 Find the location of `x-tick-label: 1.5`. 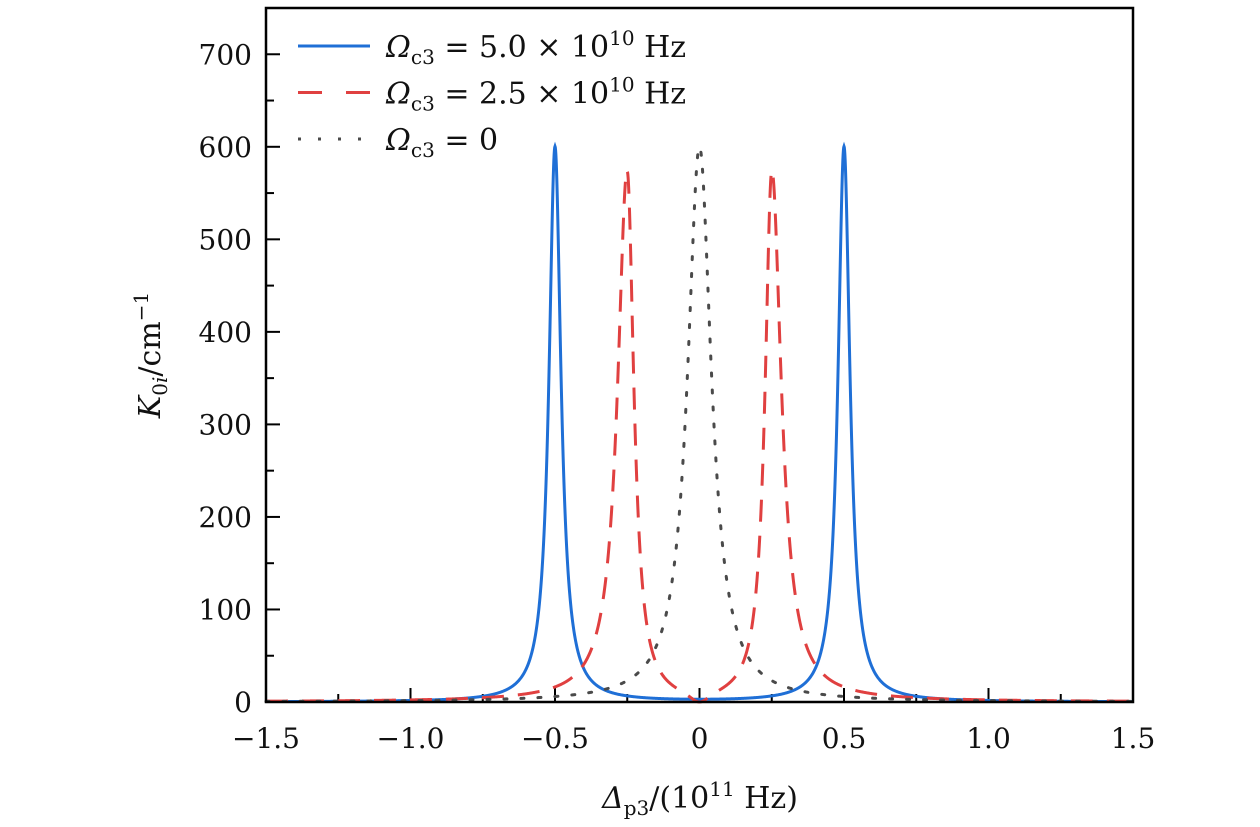

x-tick-label: 1.5 is located at coordinates (1133, 738).